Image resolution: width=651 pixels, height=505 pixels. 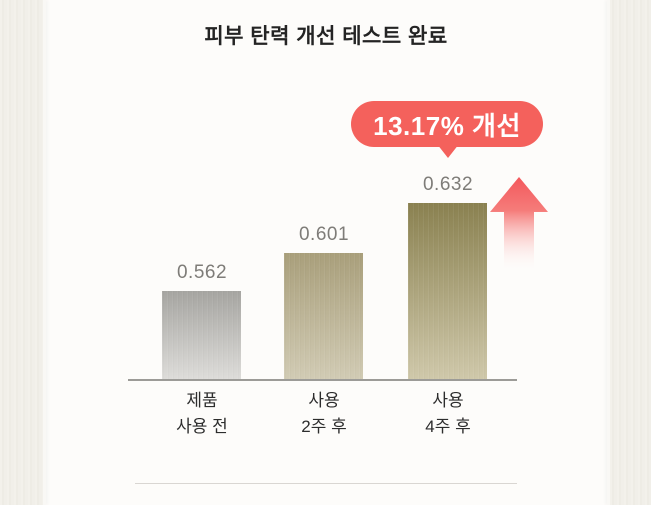 What do you see at coordinates (322, 380) in the screenshot?
I see `x-axis-baseline` at bounding box center [322, 380].